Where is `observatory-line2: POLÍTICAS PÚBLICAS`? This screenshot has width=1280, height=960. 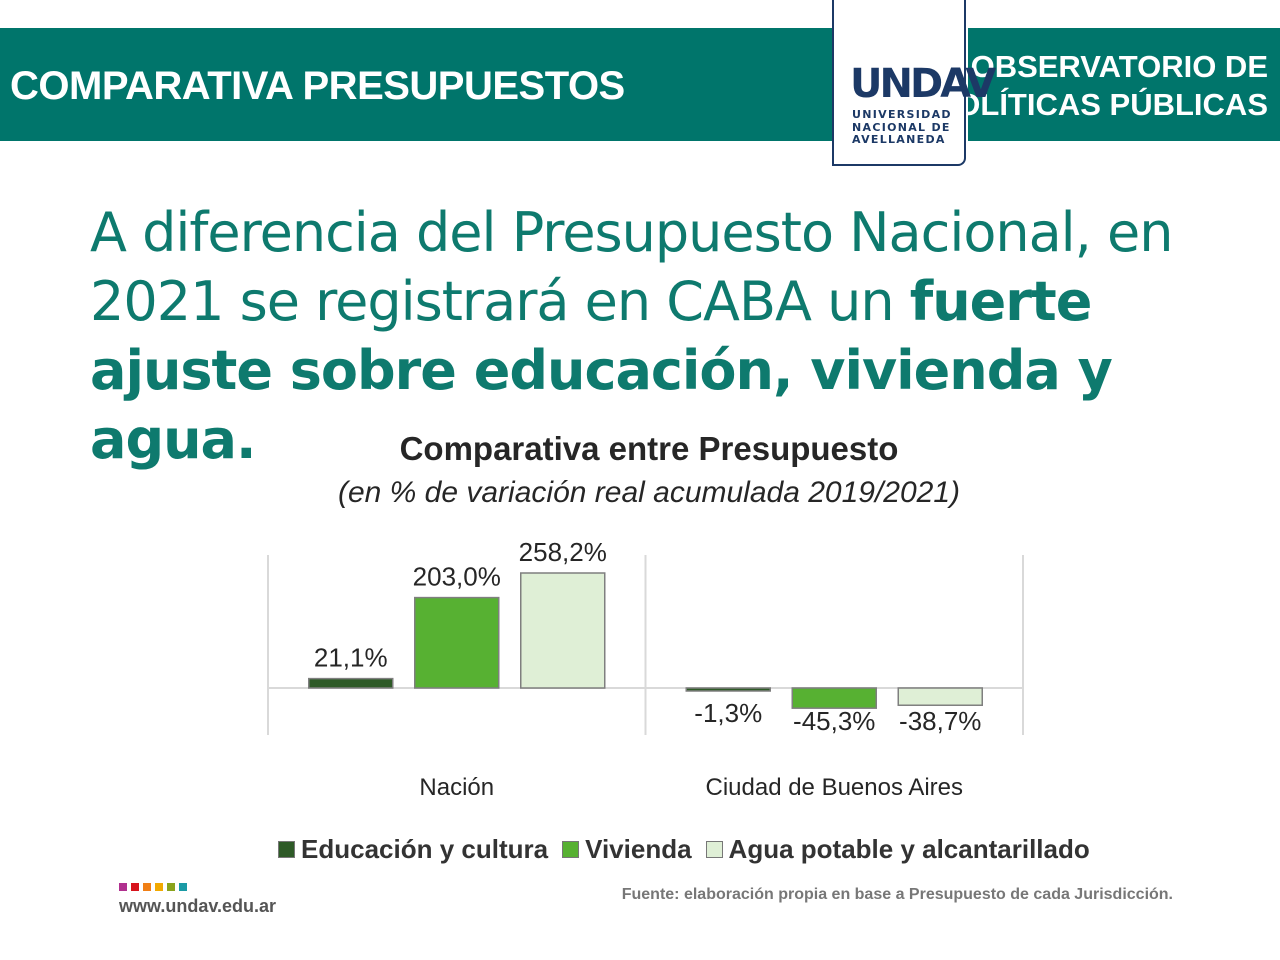
observatory-line2: POLÍTICAS PÚBLICAS is located at coordinates (1101, 104).